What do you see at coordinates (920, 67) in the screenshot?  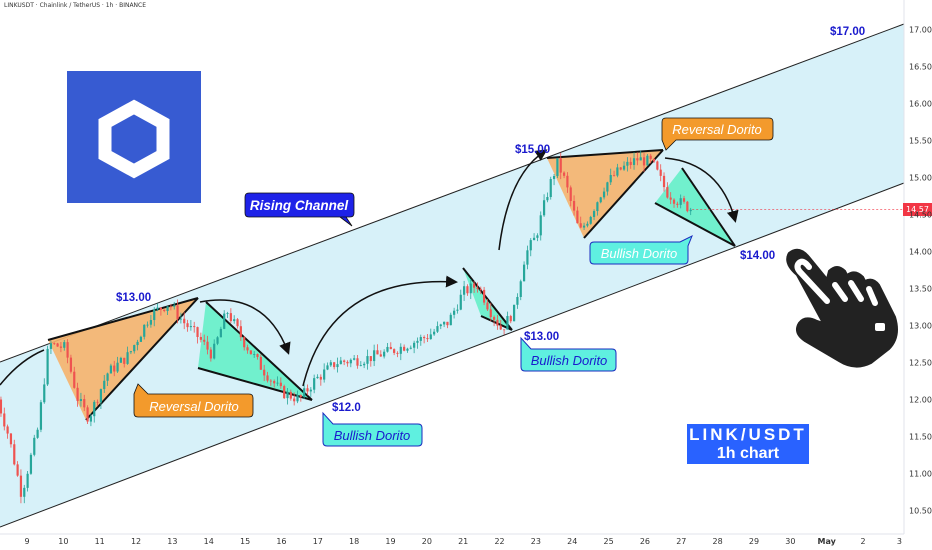 I see `y-tick-label: 16.50` at bounding box center [920, 67].